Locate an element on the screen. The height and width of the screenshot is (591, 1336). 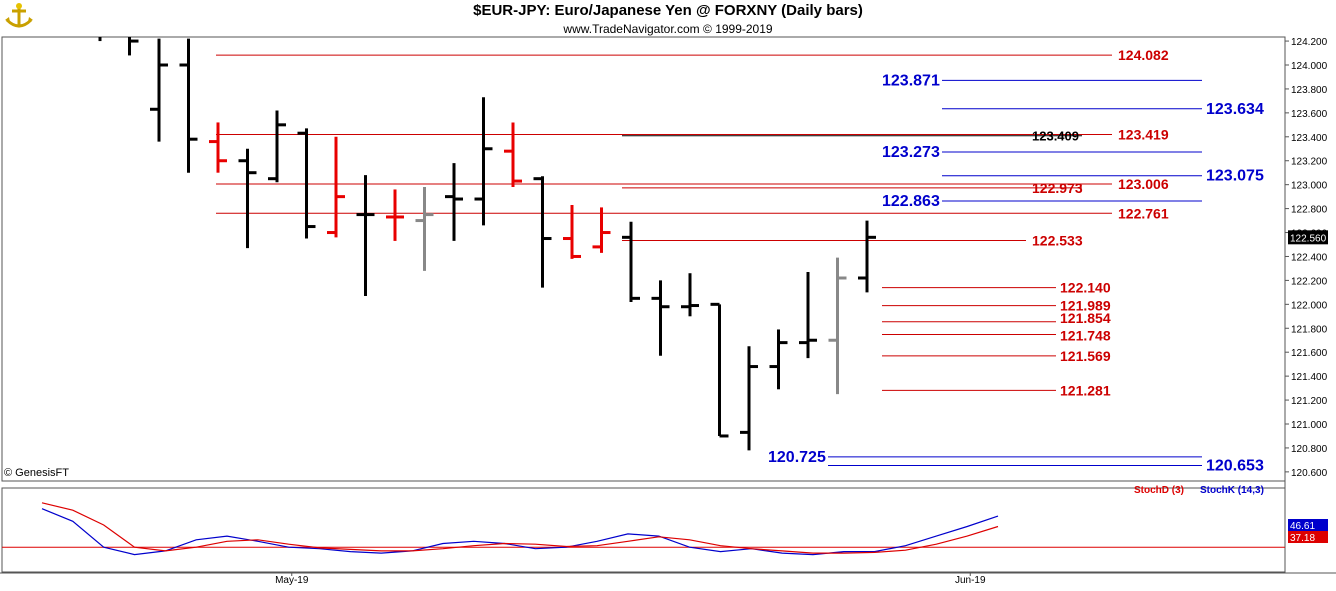
level-label: 122.973 is located at coordinates (1057, 188).